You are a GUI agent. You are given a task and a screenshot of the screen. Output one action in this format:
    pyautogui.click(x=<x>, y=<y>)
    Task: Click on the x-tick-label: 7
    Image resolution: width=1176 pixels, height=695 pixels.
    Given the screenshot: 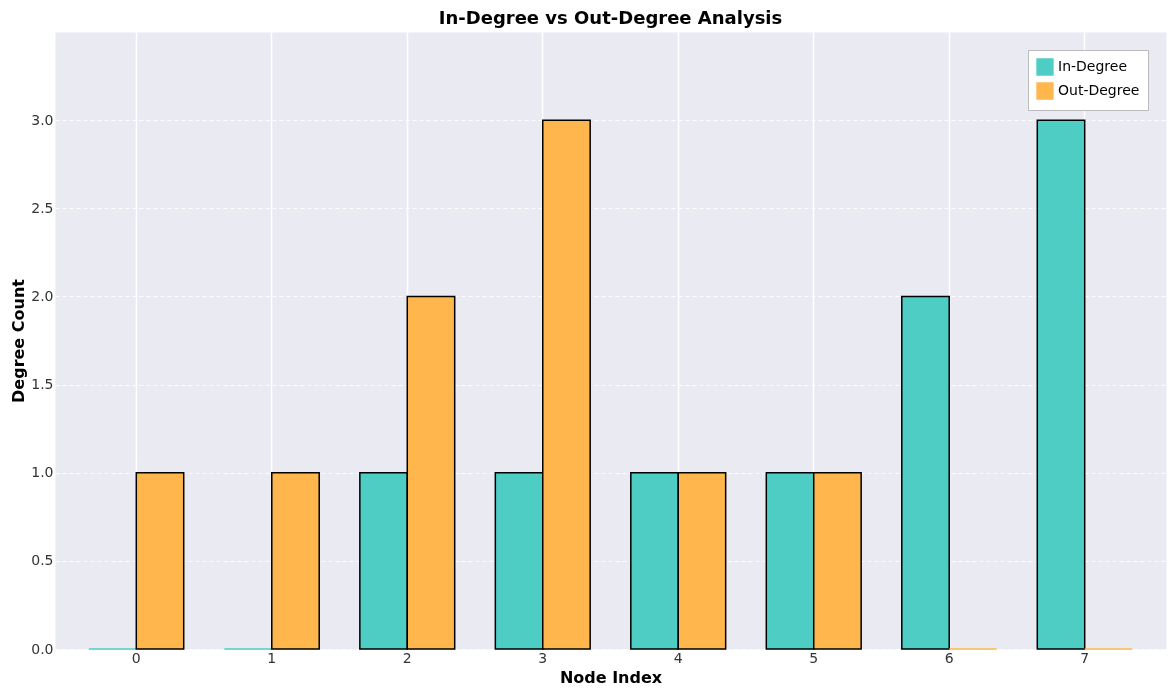 What is the action you would take?
    pyautogui.click(x=1085, y=657)
    